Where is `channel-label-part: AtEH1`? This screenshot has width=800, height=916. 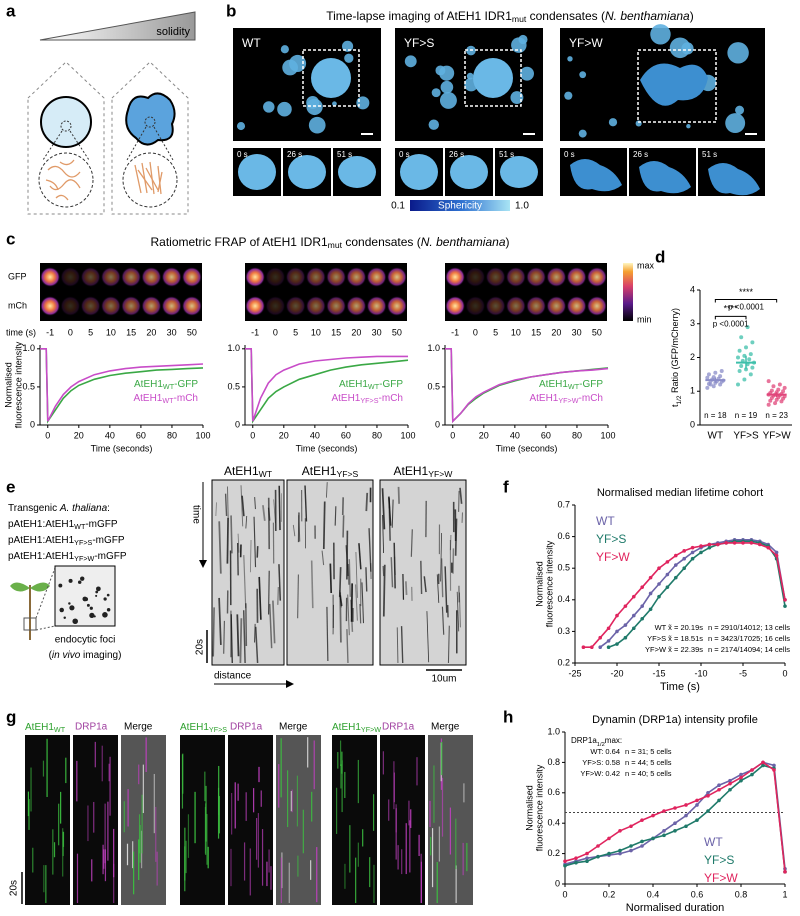 channel-label-part: AtEH1 is located at coordinates (39, 727).